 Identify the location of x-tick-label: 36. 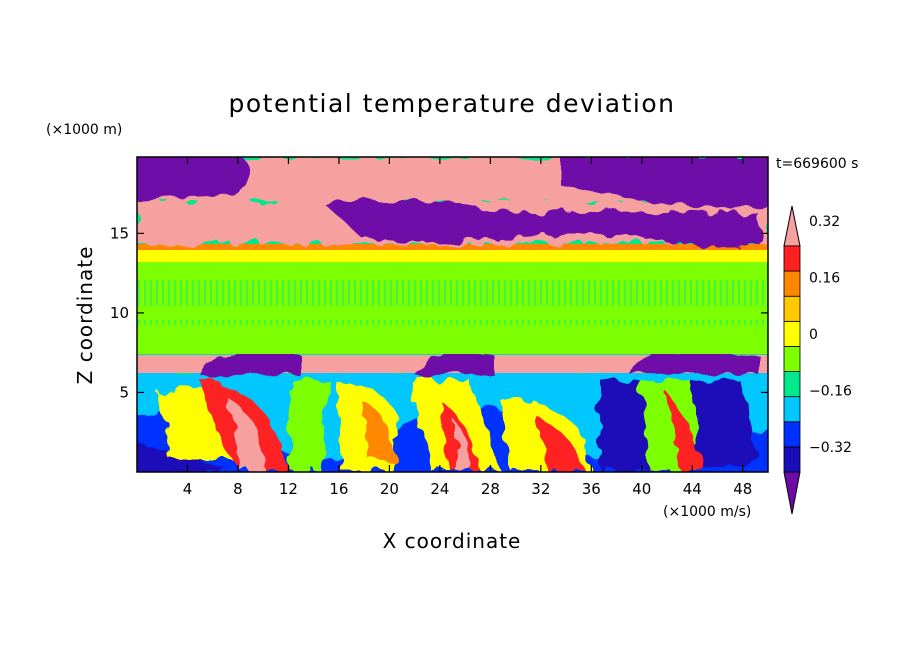
(591, 489).